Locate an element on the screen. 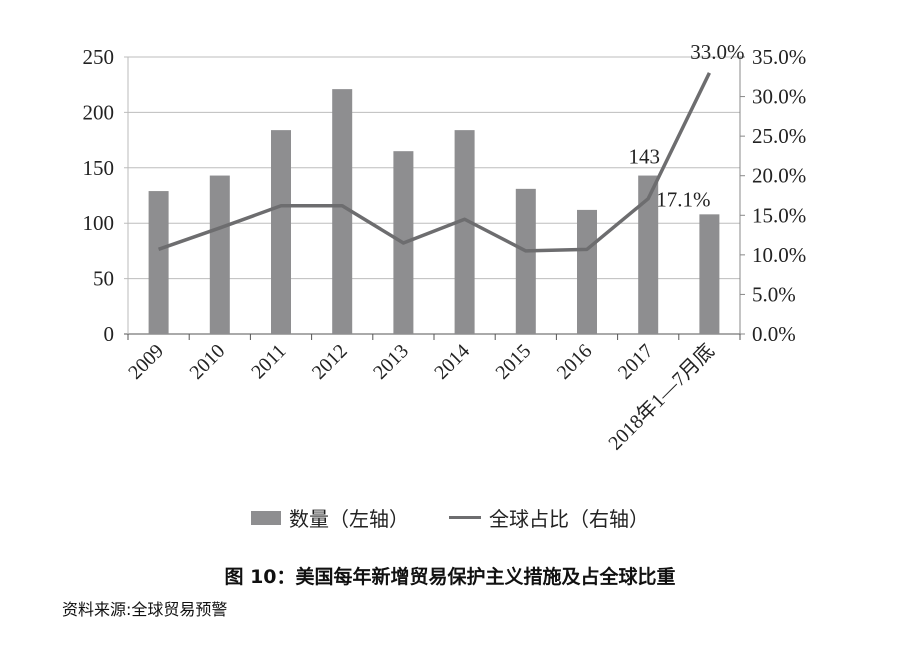 The image size is (900, 648). bar-2014 is located at coordinates (464, 232).